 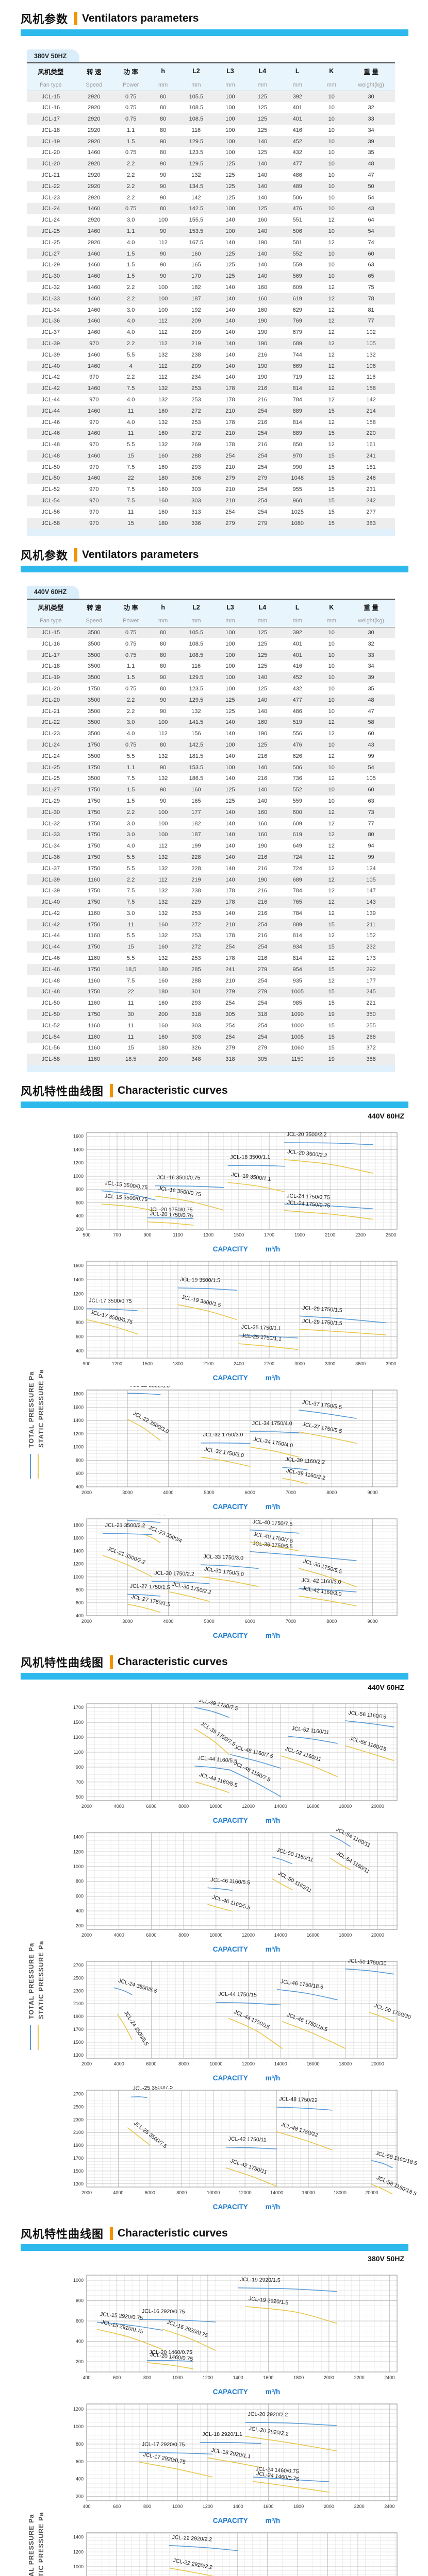 What do you see at coordinates (353, 1862) in the screenshot?
I see `curve-label: JCL-54 1160/11` at bounding box center [353, 1862].